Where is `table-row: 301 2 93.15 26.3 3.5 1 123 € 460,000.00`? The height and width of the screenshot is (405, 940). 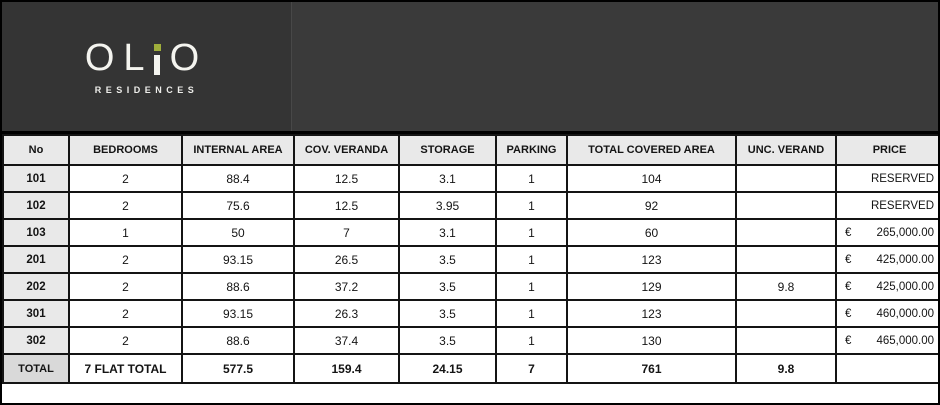 table-row: 301 2 93.15 26.3 3.5 1 123 € 460,000.00 is located at coordinates (470, 313).